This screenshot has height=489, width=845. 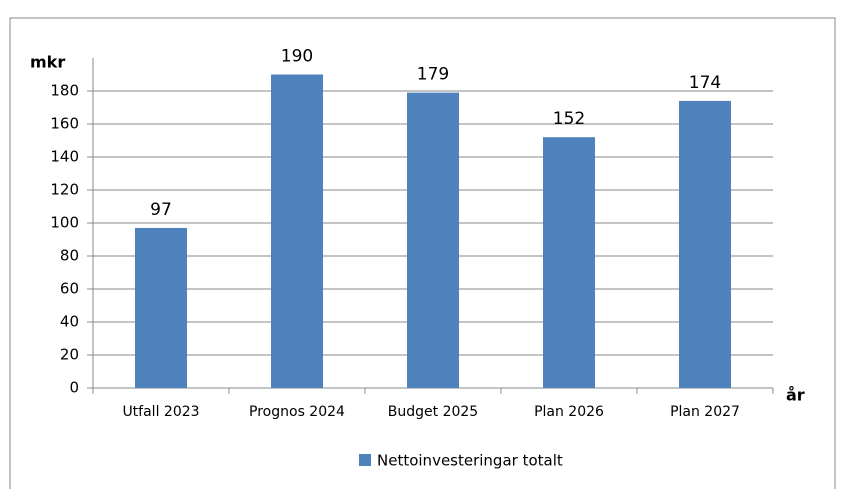 What do you see at coordinates (64, 190) in the screenshot?
I see `y-tick-label: 120` at bounding box center [64, 190].